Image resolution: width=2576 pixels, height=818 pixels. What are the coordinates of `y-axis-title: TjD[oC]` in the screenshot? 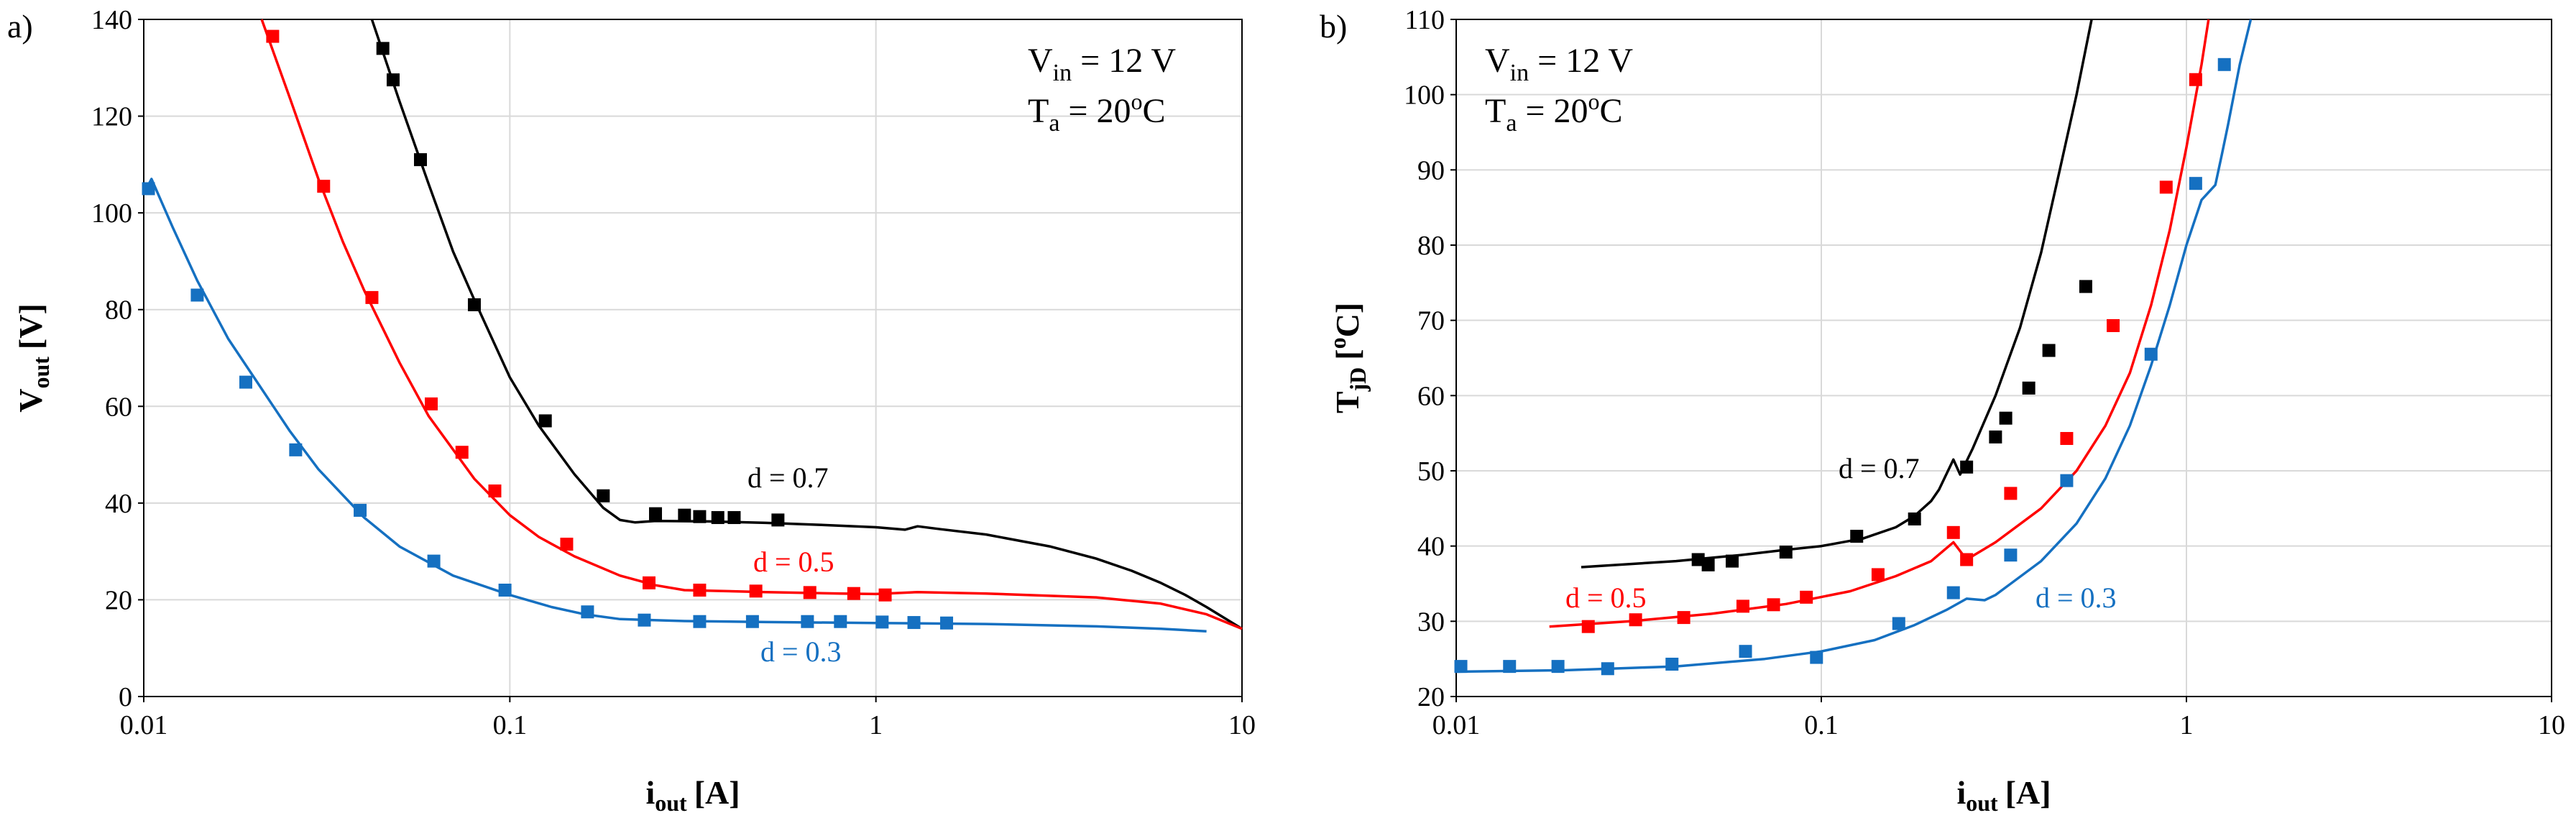 It's located at (1348, 358).